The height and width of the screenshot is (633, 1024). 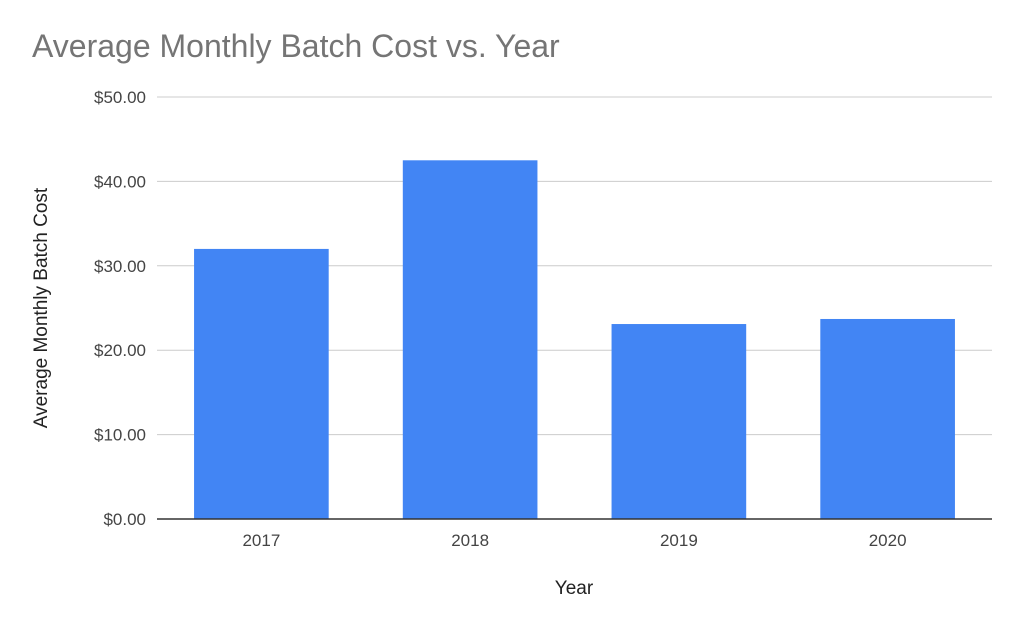 What do you see at coordinates (120, 350) in the screenshot?
I see `y-tick-label: $20.00` at bounding box center [120, 350].